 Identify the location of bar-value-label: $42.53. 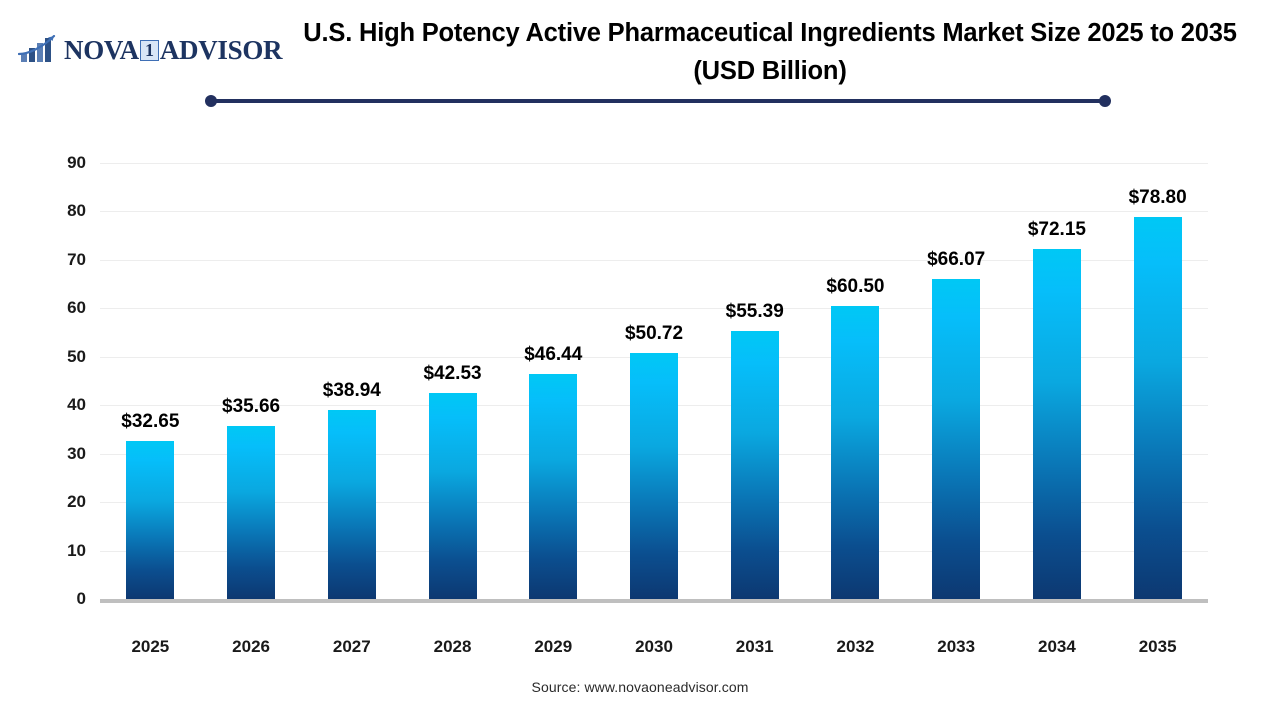
(452, 373).